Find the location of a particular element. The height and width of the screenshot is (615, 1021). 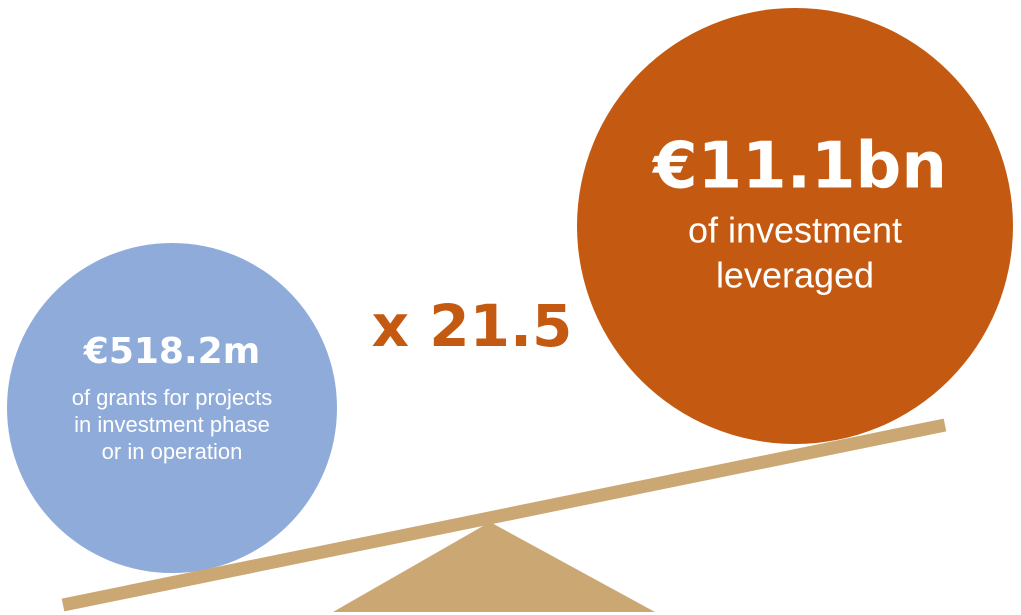

grants-description: in investment phase is located at coordinates (172, 424).